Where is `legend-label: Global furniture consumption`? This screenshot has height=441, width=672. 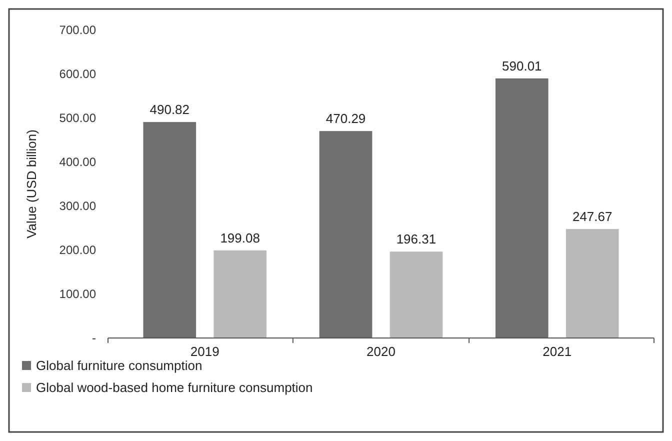 legend-label: Global furniture consumption is located at coordinates (119, 365).